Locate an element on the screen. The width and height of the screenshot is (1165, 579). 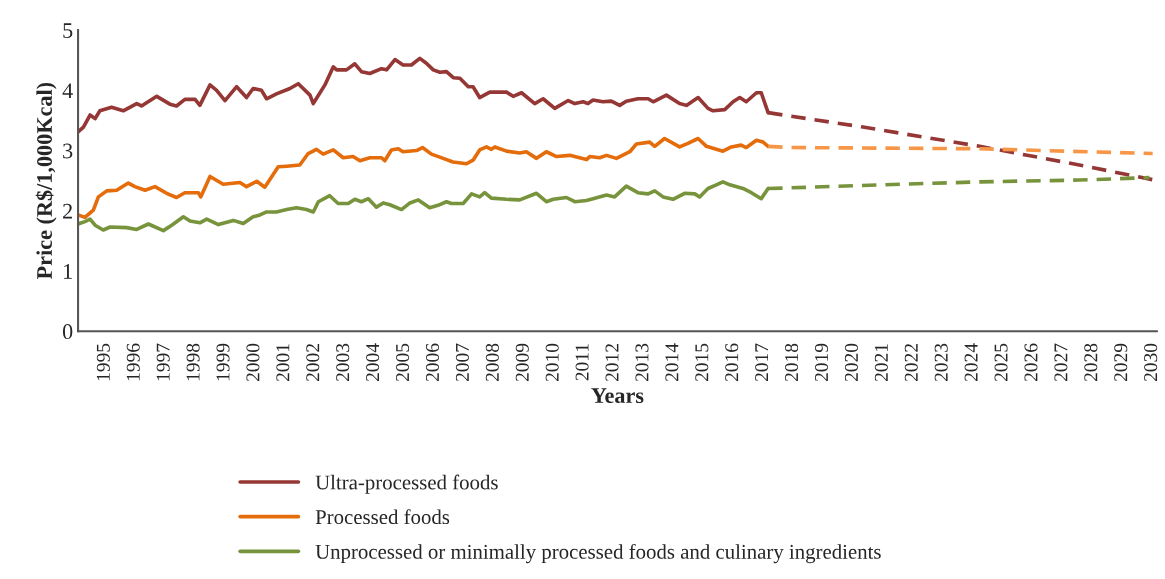
y-tick-label: 0 is located at coordinates (67, 332).